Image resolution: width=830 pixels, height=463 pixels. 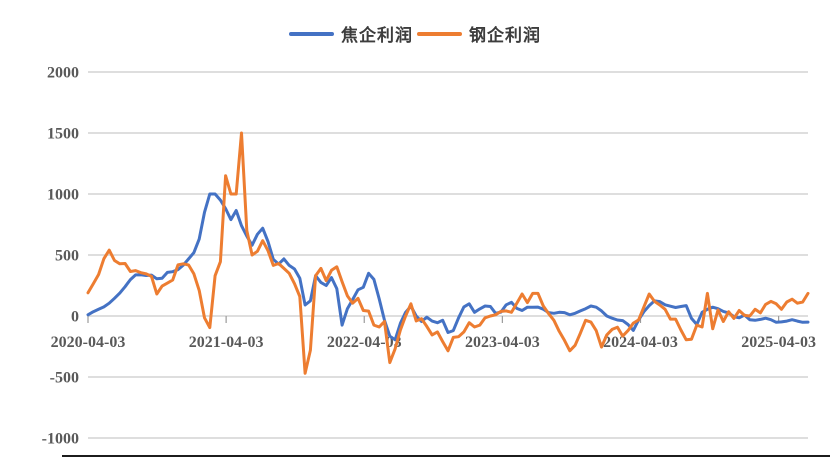 I want to click on legend-label-coke-profit: 焦企利润, so click(x=377, y=35).